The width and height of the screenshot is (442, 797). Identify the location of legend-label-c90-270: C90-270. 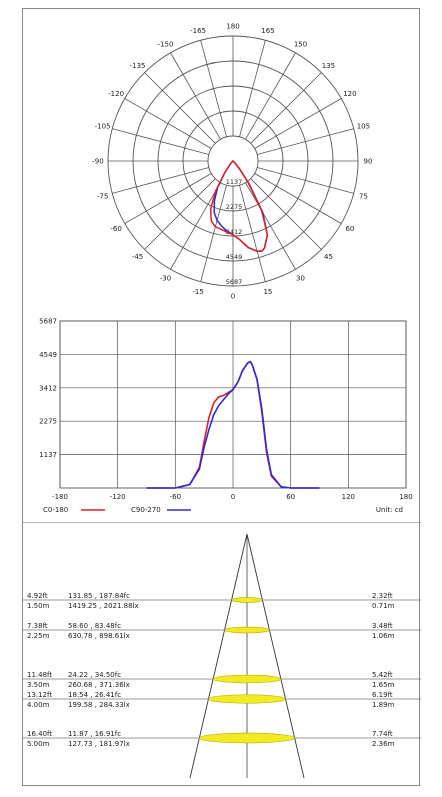
(146, 510).